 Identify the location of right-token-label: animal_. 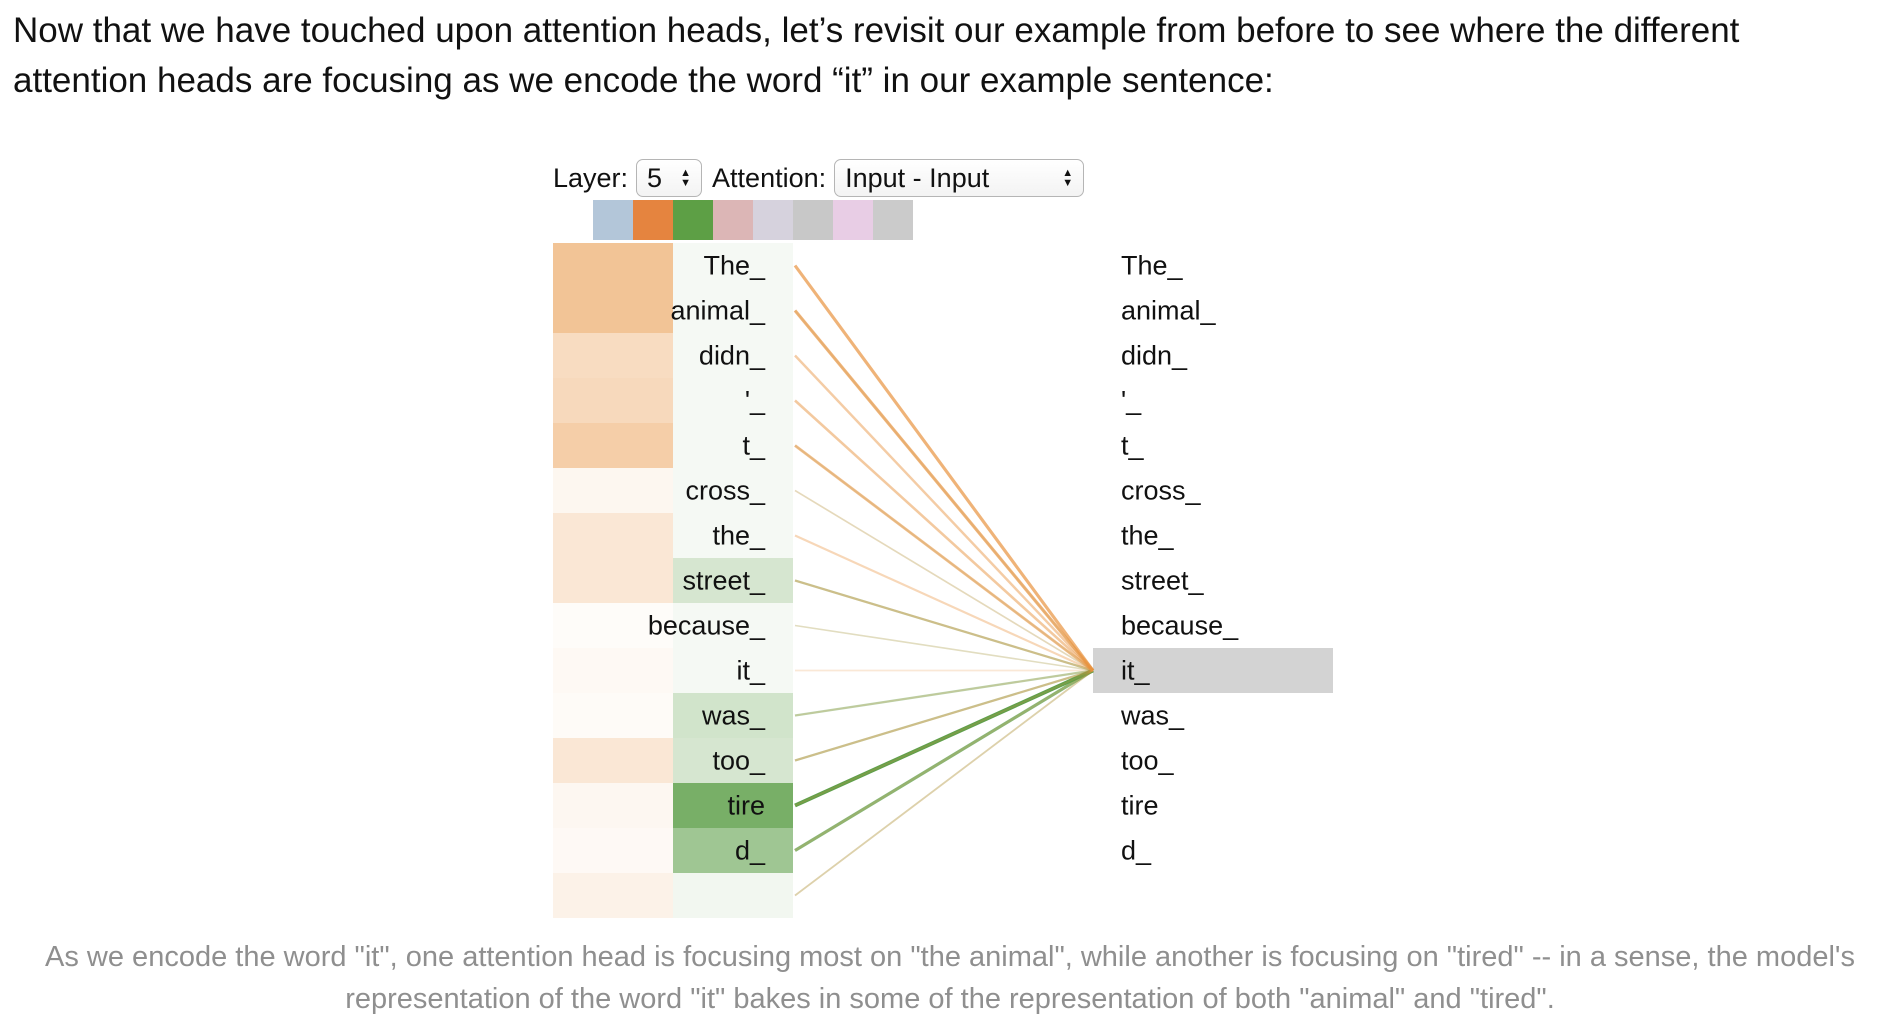
(1169, 311).